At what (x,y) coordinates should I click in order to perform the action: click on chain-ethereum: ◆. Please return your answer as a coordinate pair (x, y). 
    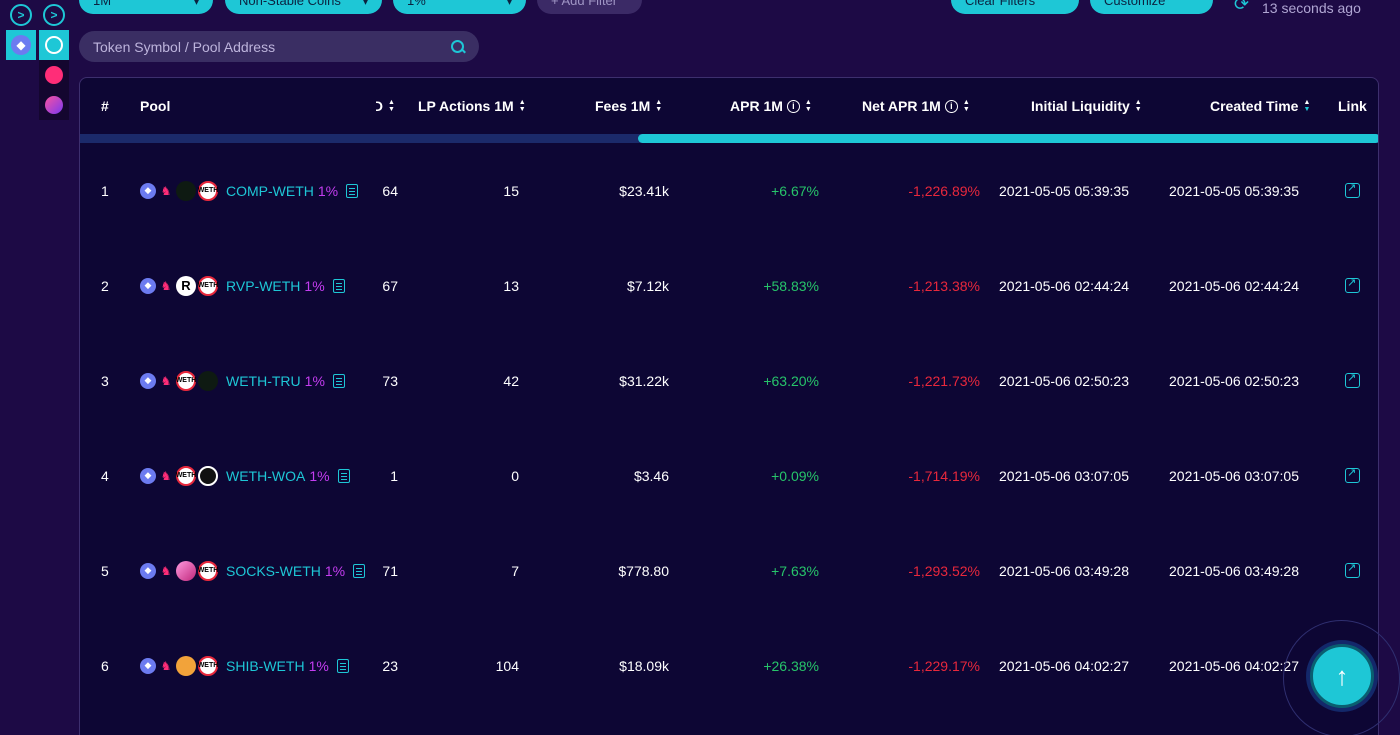
    Looking at the image, I should click on (21, 45).